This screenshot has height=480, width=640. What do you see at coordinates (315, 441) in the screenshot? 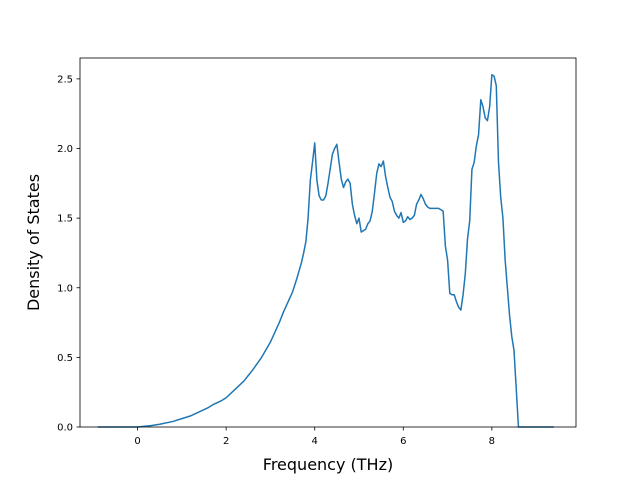
I see `x-tick-label: 4` at bounding box center [315, 441].